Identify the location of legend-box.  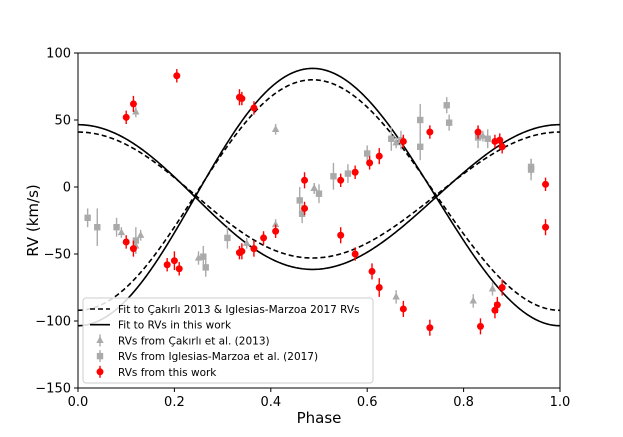
(228, 340).